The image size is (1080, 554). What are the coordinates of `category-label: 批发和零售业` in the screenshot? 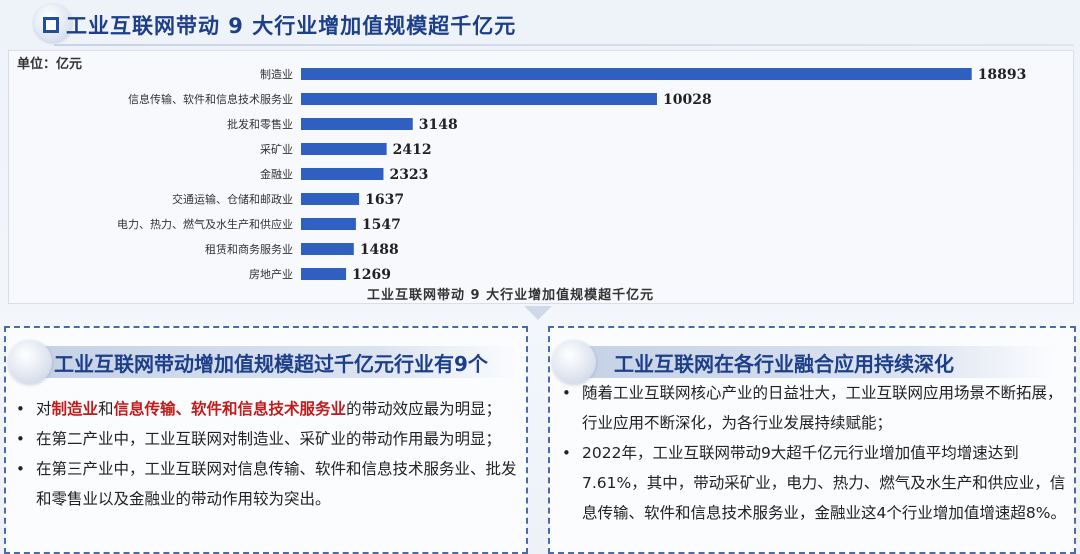 It's located at (260, 124).